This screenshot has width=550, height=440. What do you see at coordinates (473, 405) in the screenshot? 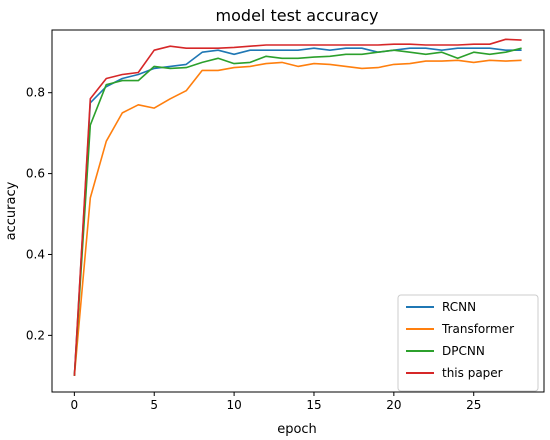
I see `x-tick-label: 25` at bounding box center [473, 405].